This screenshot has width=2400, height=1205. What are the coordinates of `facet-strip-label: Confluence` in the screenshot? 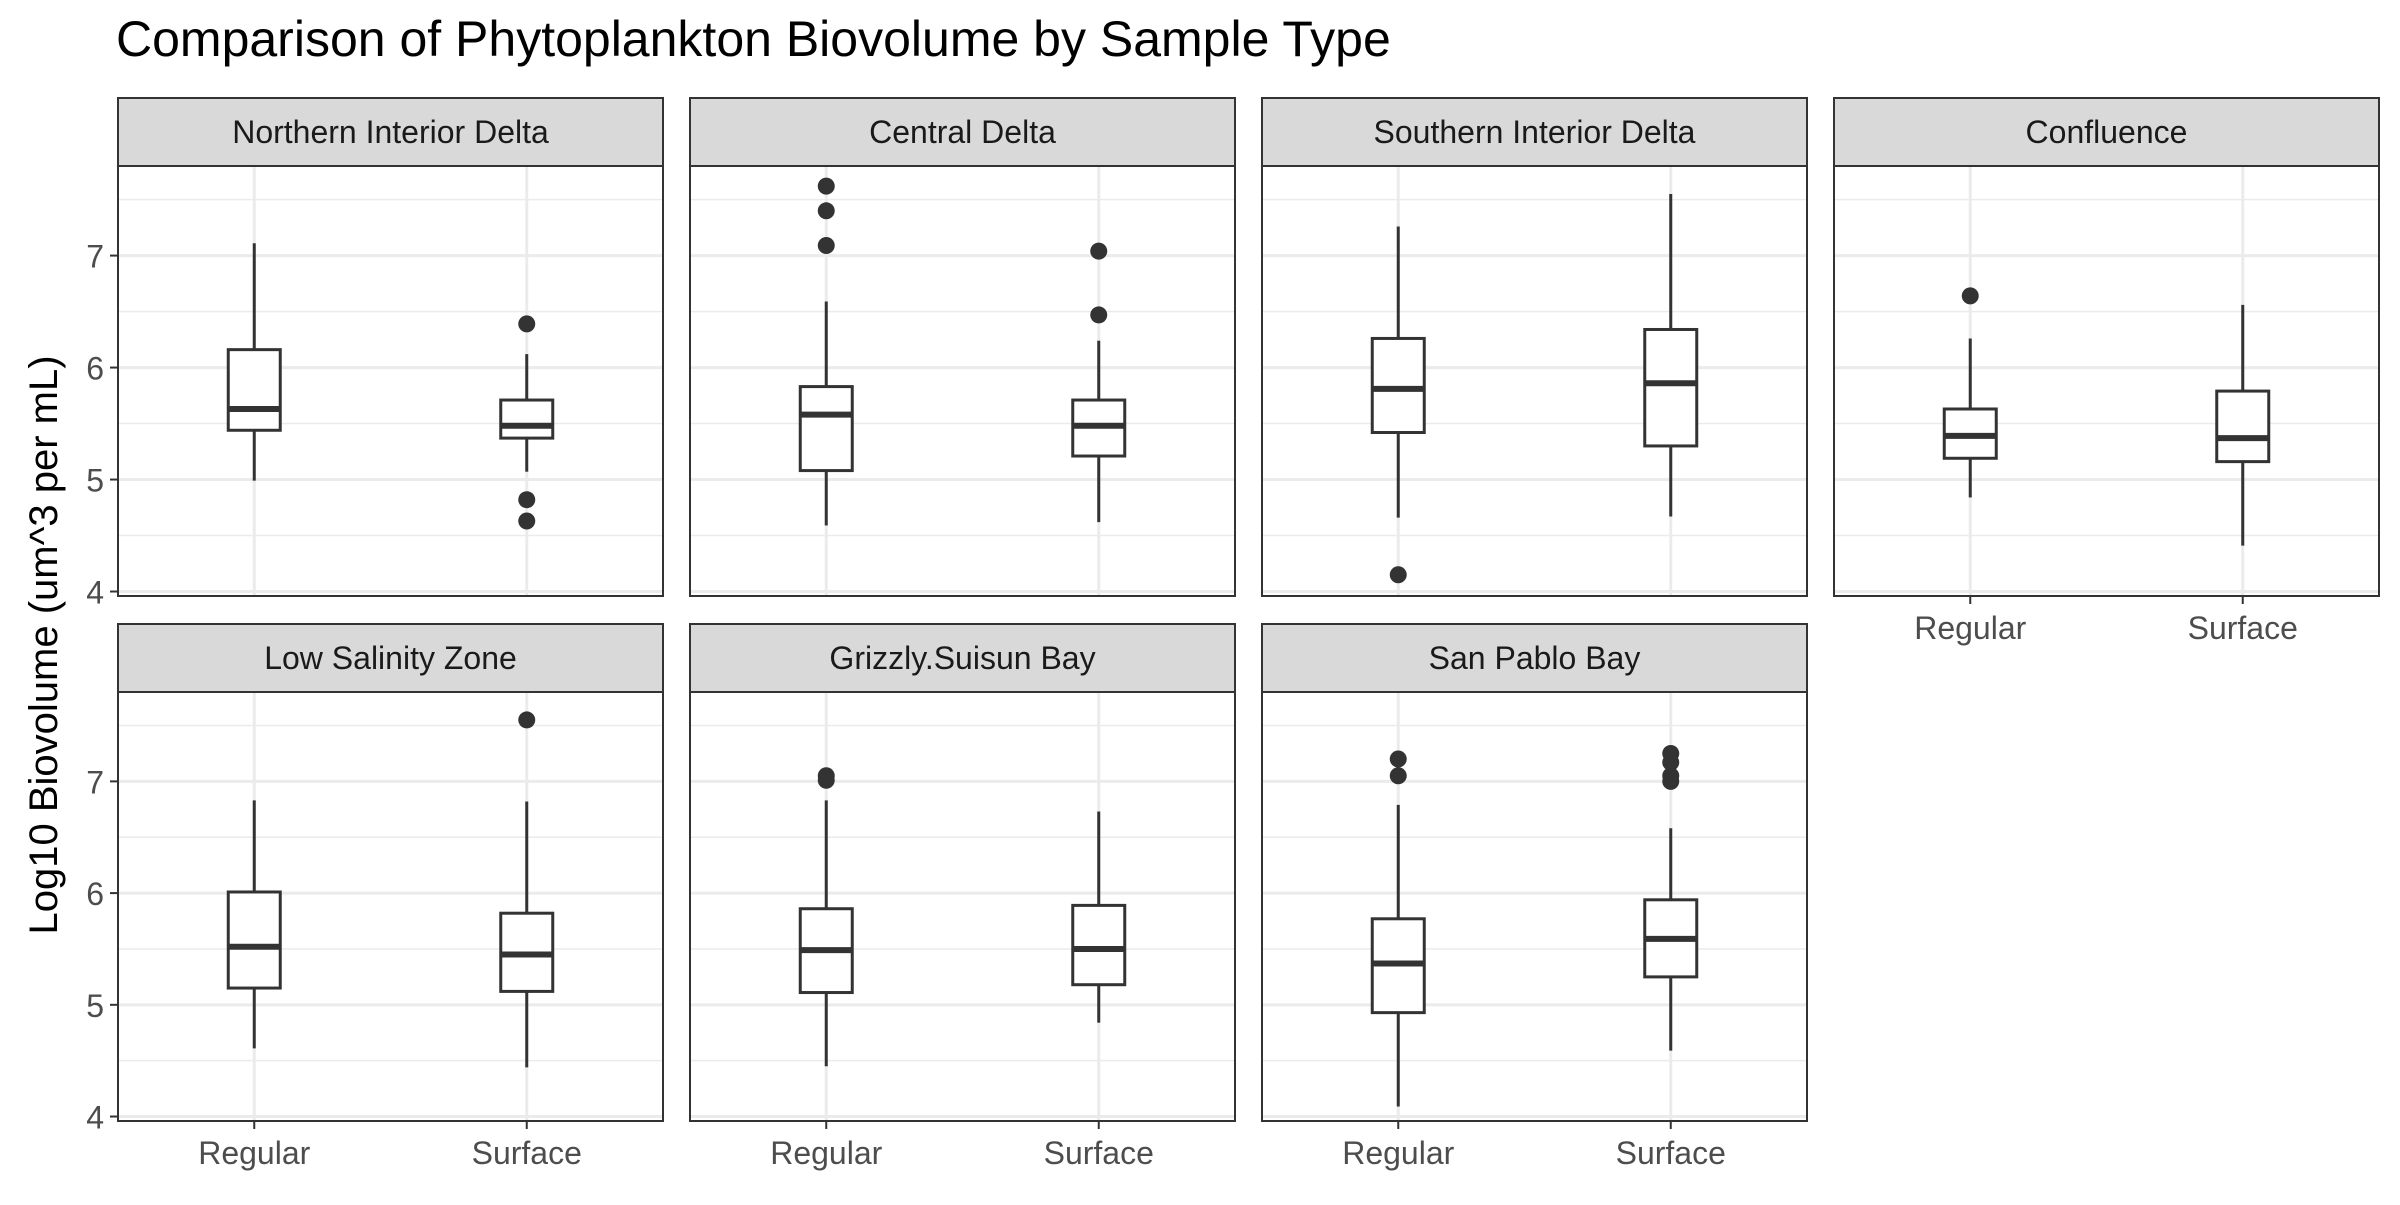 It's located at (2107, 132).